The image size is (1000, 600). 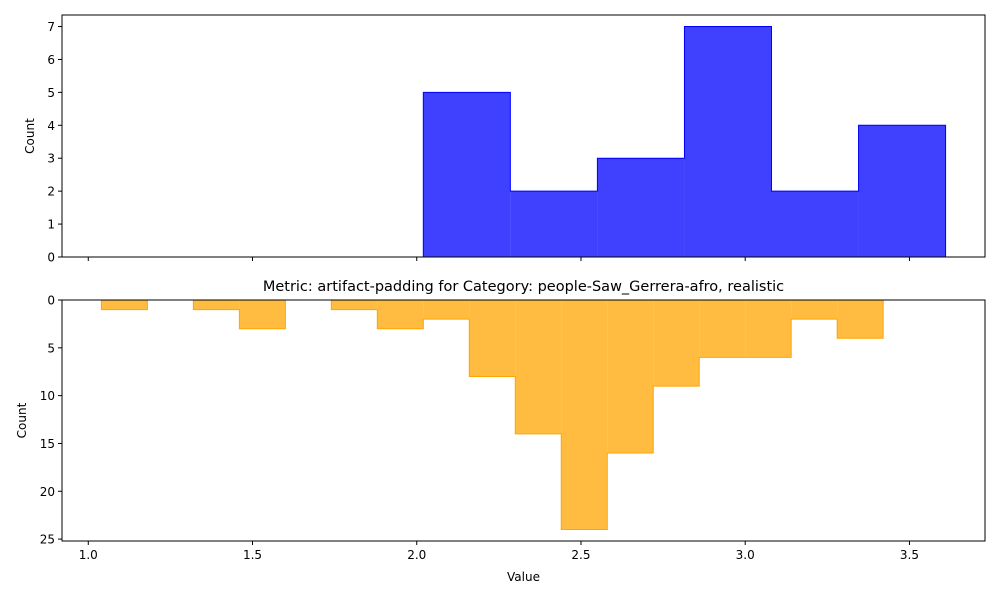 I want to click on bottom-y-axis-label: Count, so click(x=22, y=420).